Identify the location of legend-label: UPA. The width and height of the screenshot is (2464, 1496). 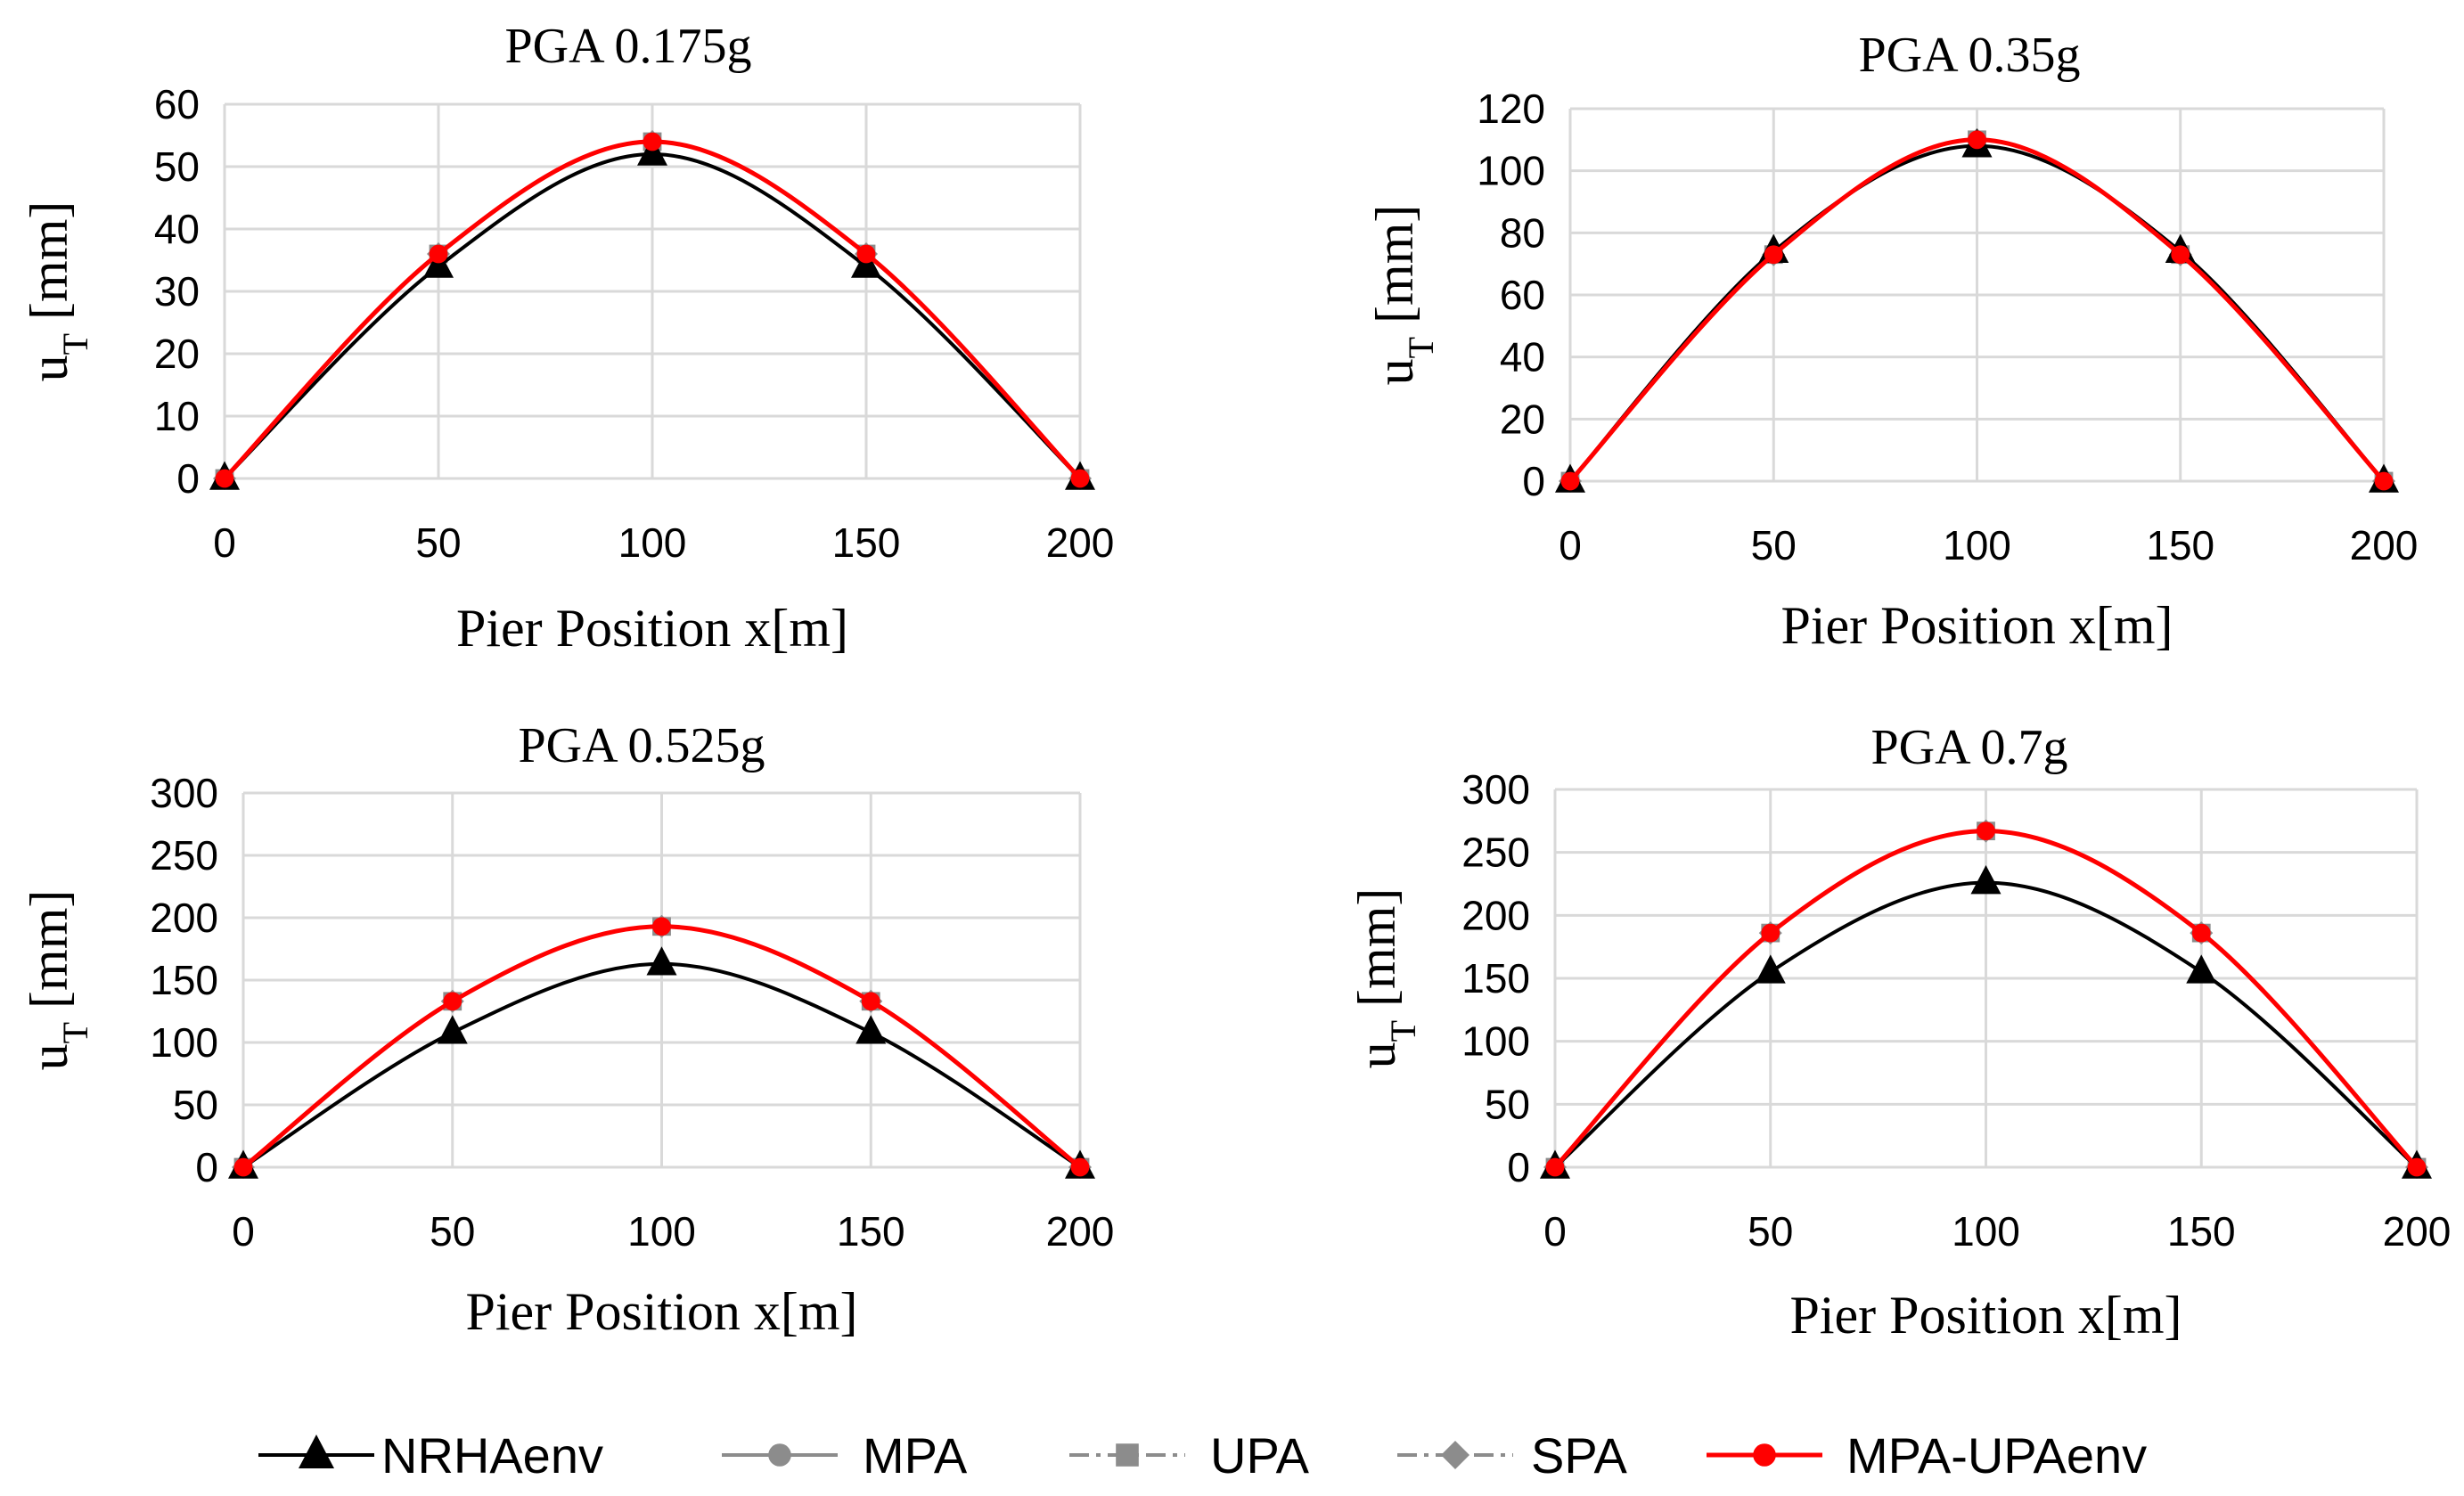
(1260, 1455).